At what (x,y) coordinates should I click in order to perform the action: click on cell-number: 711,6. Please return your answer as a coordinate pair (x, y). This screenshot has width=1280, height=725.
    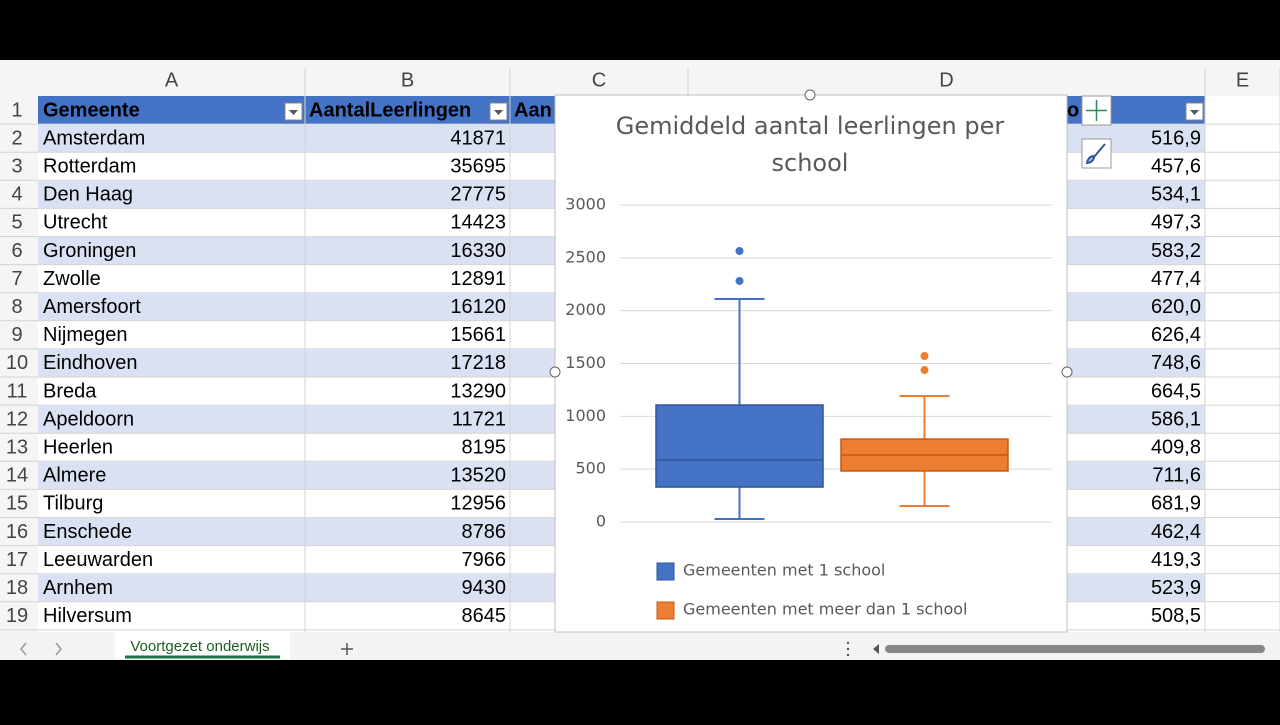
    Looking at the image, I should click on (1176, 476).